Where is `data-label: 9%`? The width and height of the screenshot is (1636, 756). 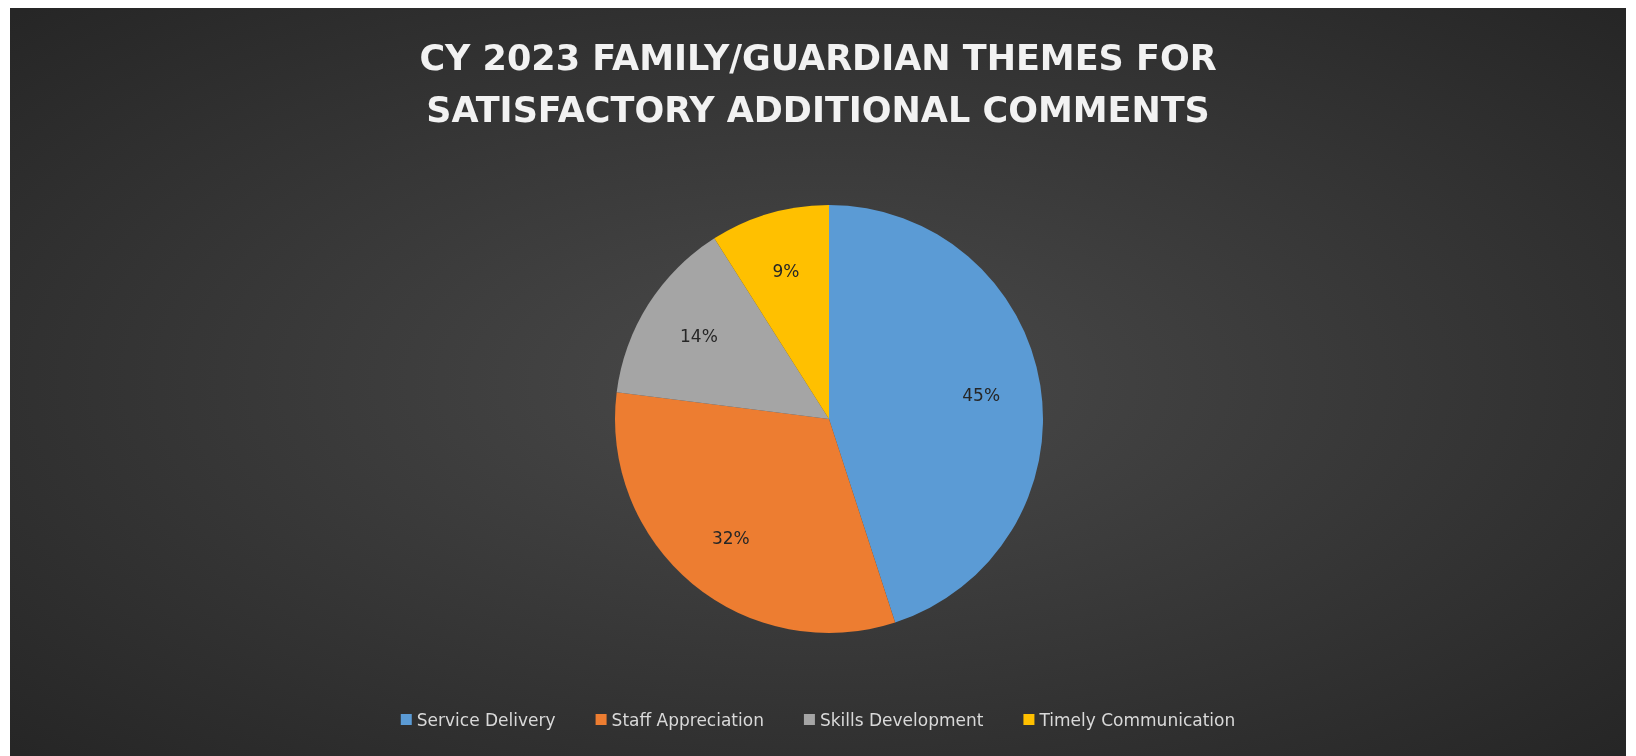
data-label: 9% is located at coordinates (786, 270).